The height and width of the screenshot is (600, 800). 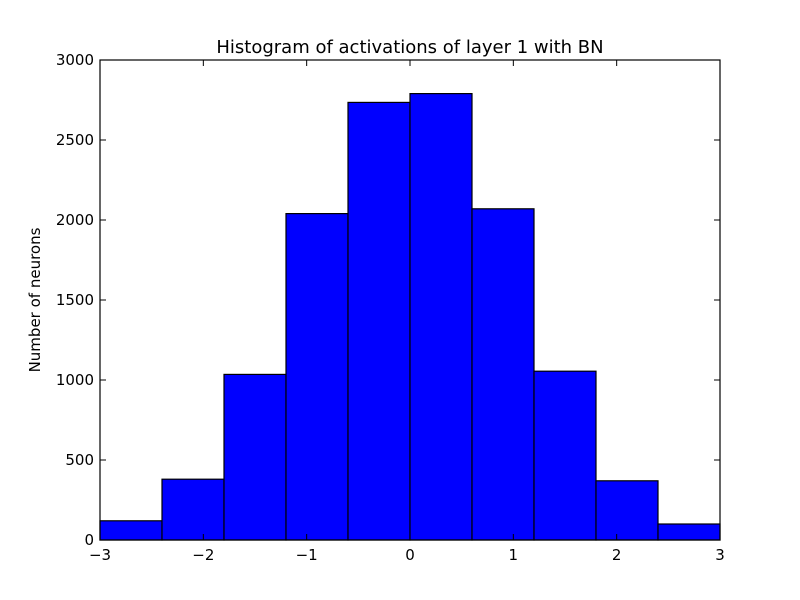 What do you see at coordinates (203, 555) in the screenshot?
I see `x-tick-label: −2` at bounding box center [203, 555].